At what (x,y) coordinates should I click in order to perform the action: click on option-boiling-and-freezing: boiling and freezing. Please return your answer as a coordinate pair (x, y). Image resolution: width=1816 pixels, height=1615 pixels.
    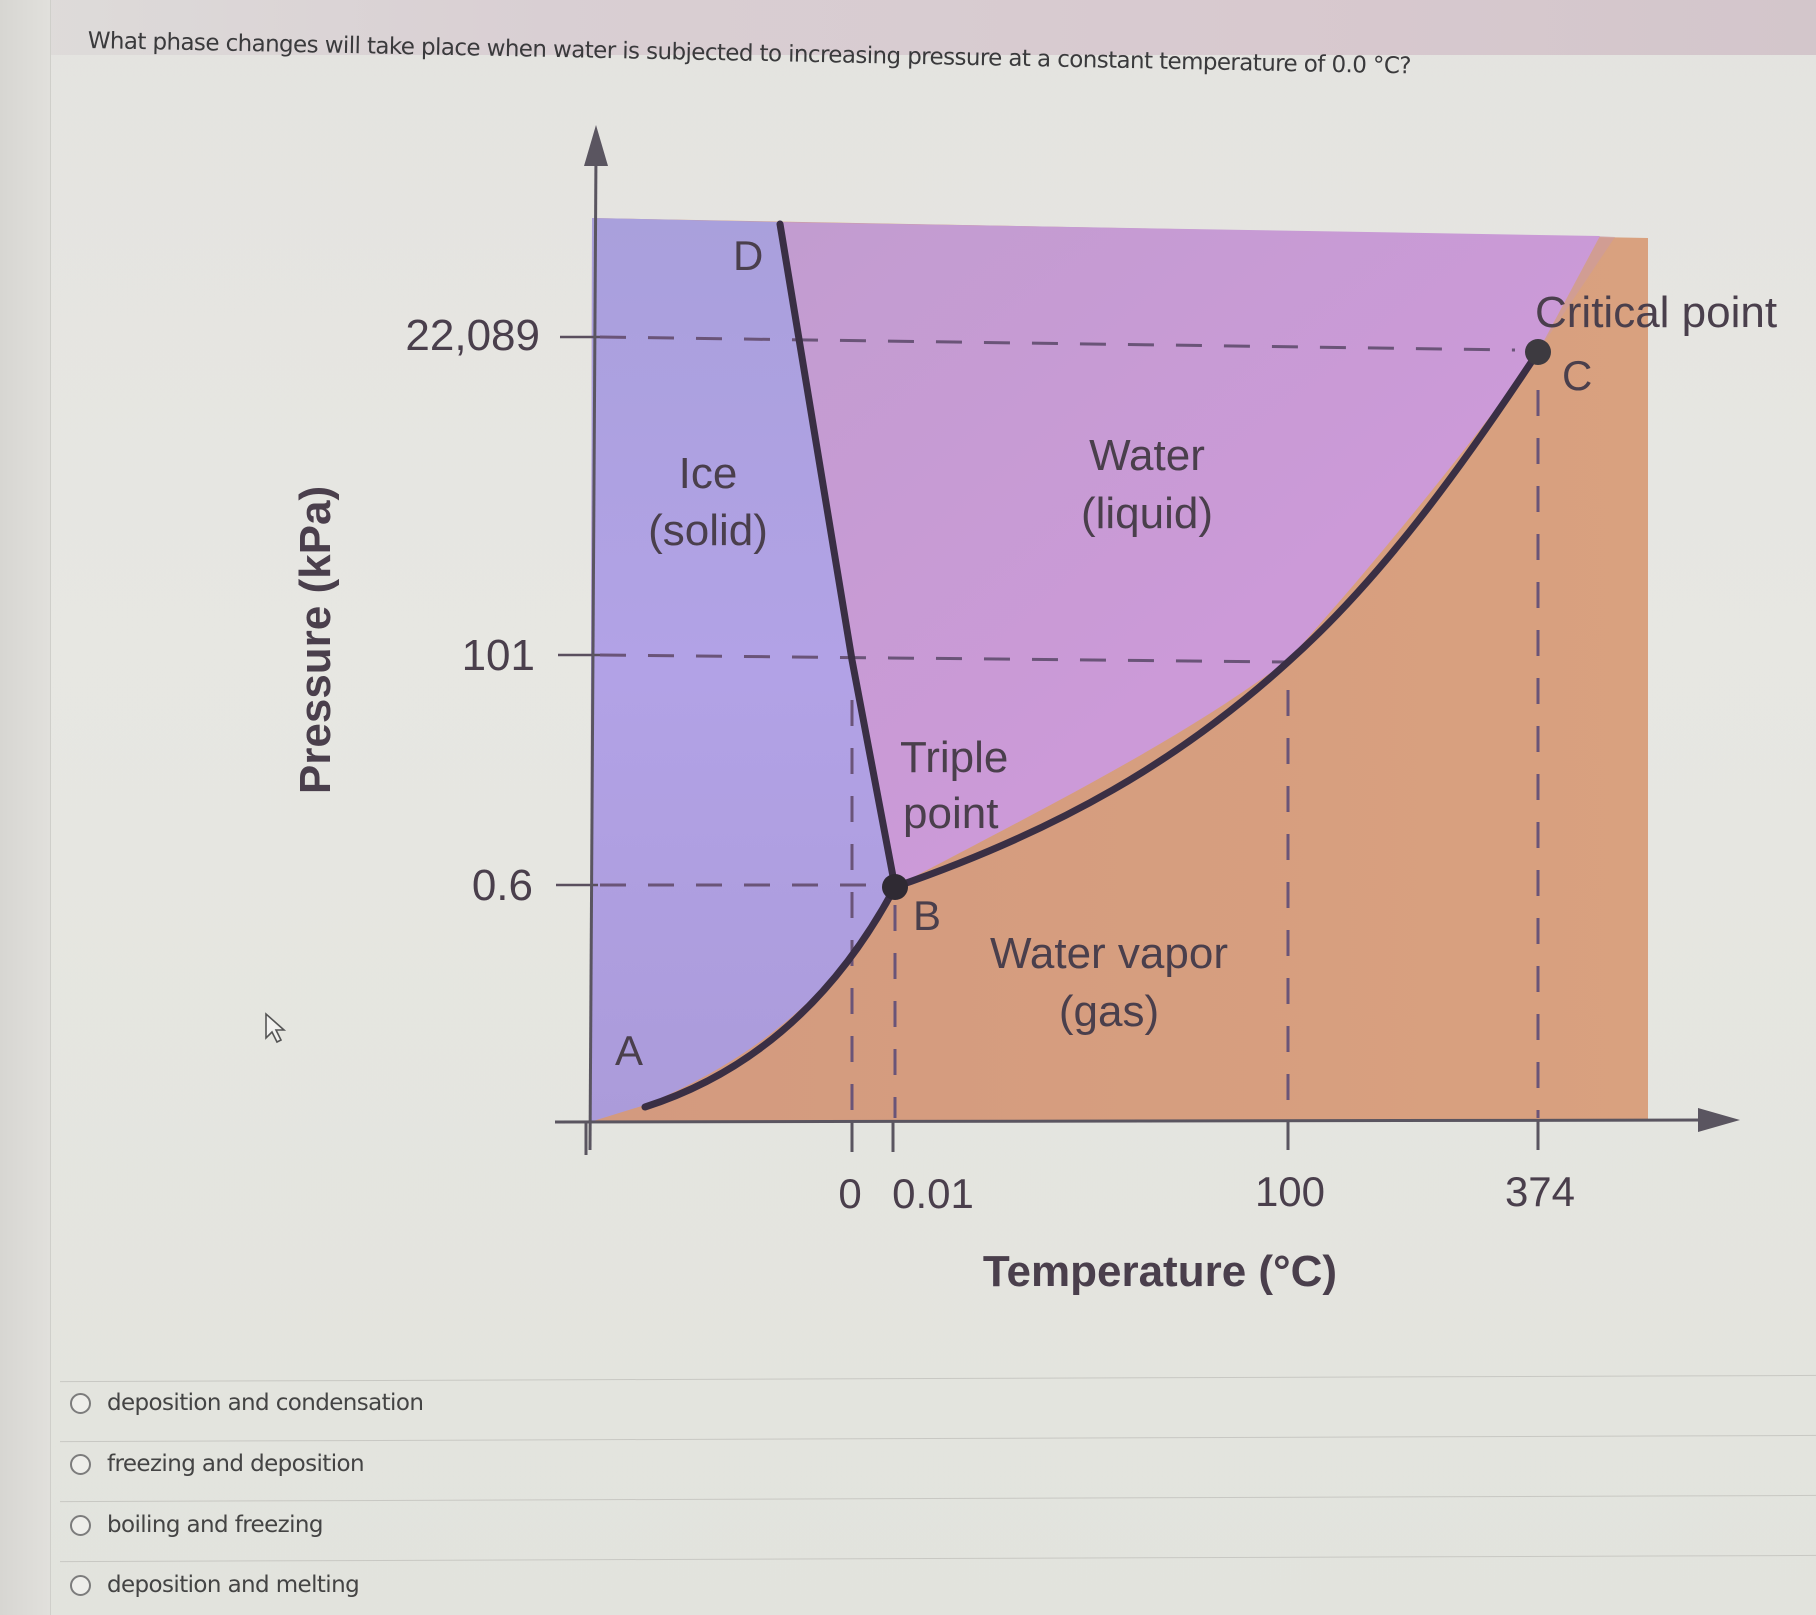
    Looking at the image, I should click on (197, 1525).